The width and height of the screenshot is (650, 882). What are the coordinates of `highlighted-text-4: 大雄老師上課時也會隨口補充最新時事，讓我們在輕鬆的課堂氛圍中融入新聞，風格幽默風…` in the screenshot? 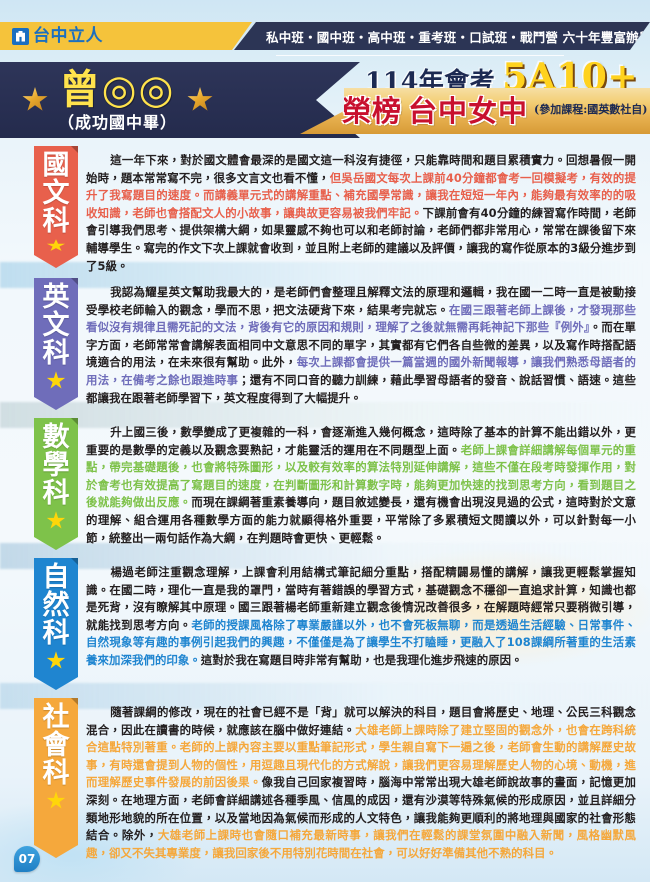 It's located at (361, 844).